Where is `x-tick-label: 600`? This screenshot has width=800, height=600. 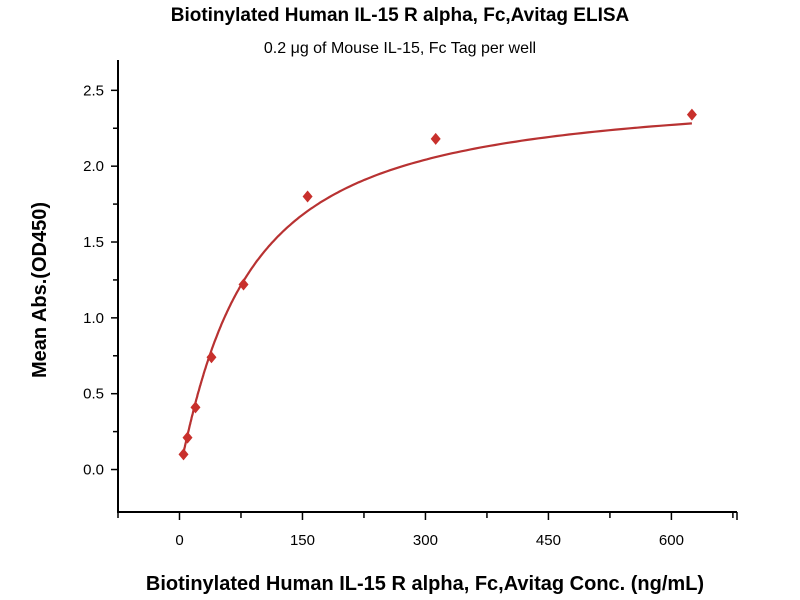
x-tick-label: 600 is located at coordinates (671, 540).